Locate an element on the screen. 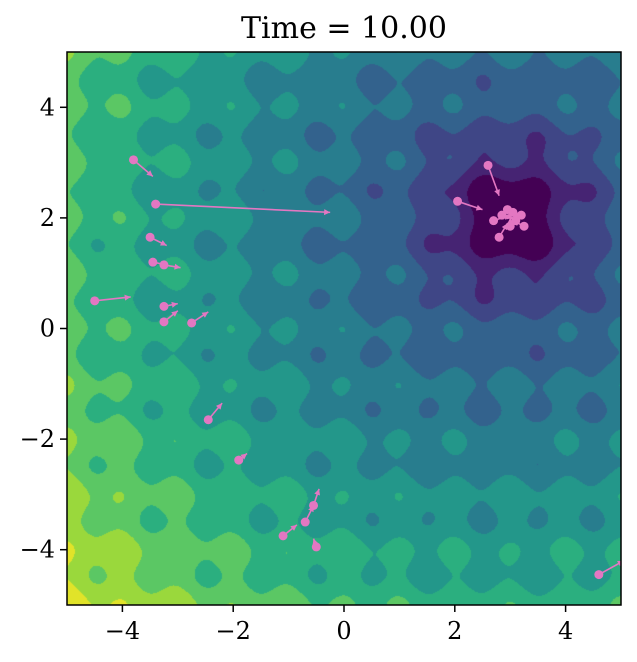 This screenshot has height=662, width=637. y-tick-label: −4 is located at coordinates (37, 550).